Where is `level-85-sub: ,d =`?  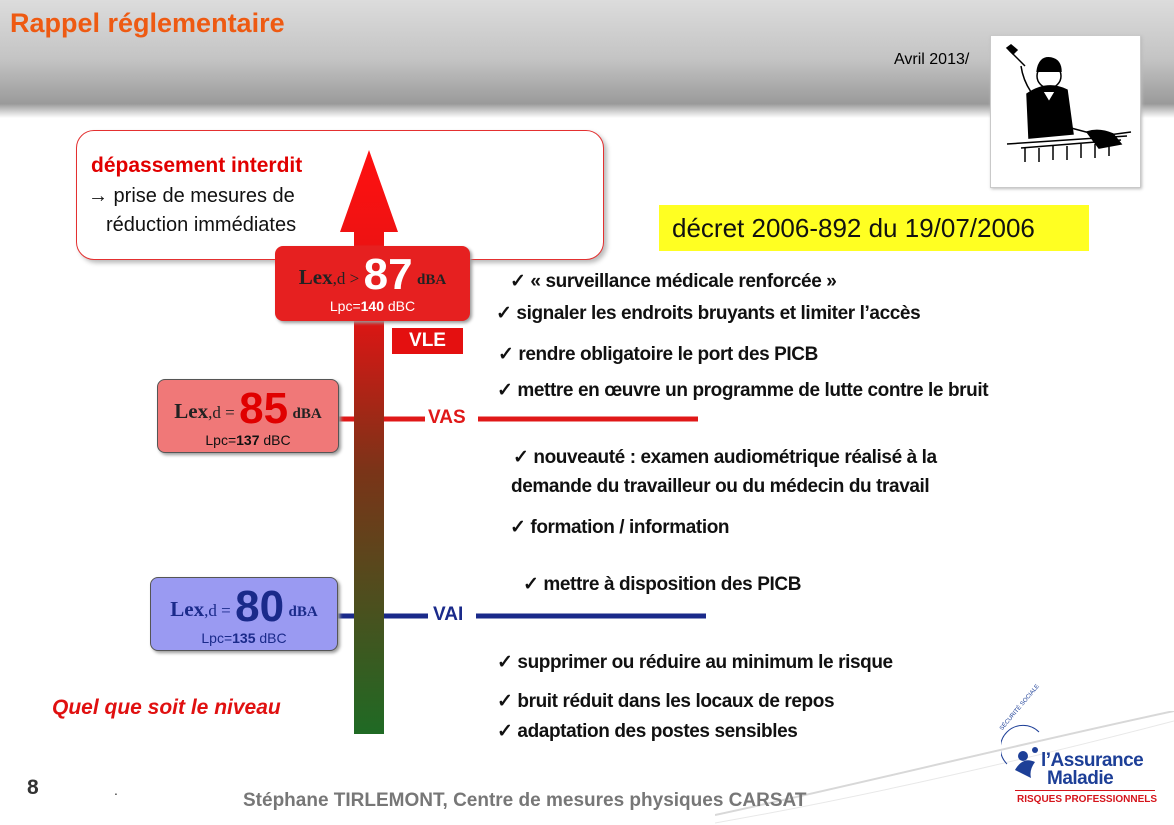 level-85-sub: ,d = is located at coordinates (221, 412).